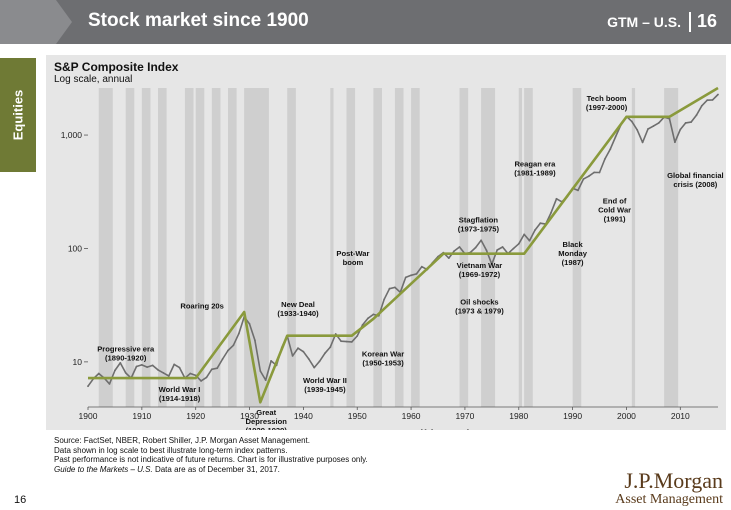  I want to click on index-point-1922, so click(206, 377).